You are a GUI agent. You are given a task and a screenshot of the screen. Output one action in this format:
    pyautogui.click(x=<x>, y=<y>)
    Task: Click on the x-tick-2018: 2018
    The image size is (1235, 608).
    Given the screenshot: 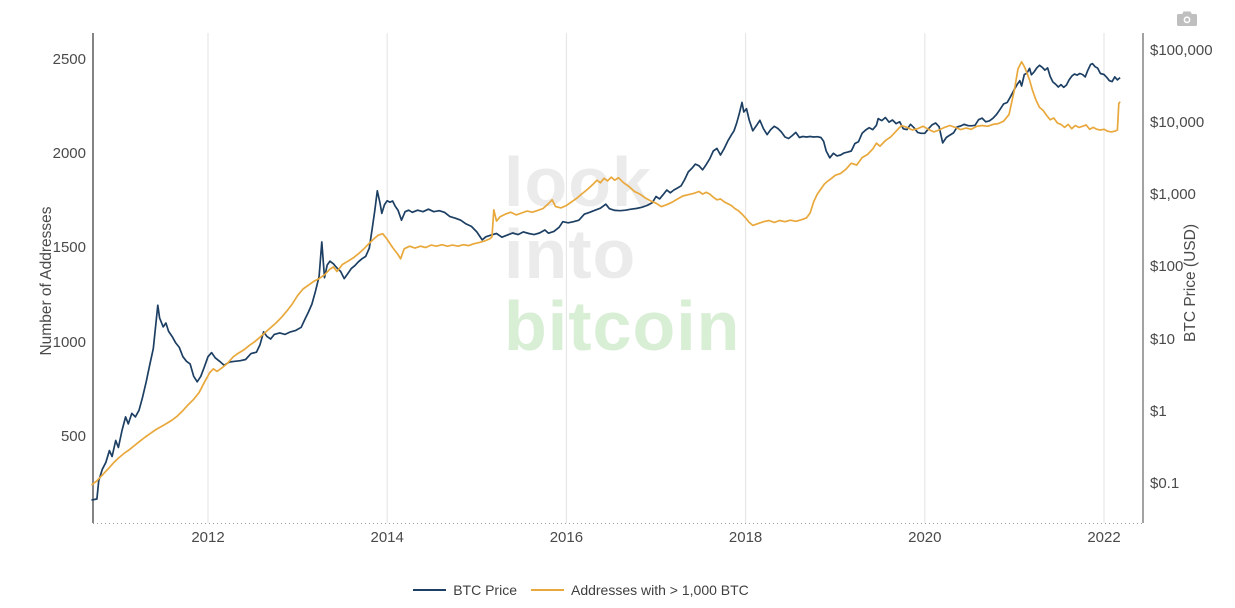 What is the action you would take?
    pyautogui.click(x=745, y=537)
    